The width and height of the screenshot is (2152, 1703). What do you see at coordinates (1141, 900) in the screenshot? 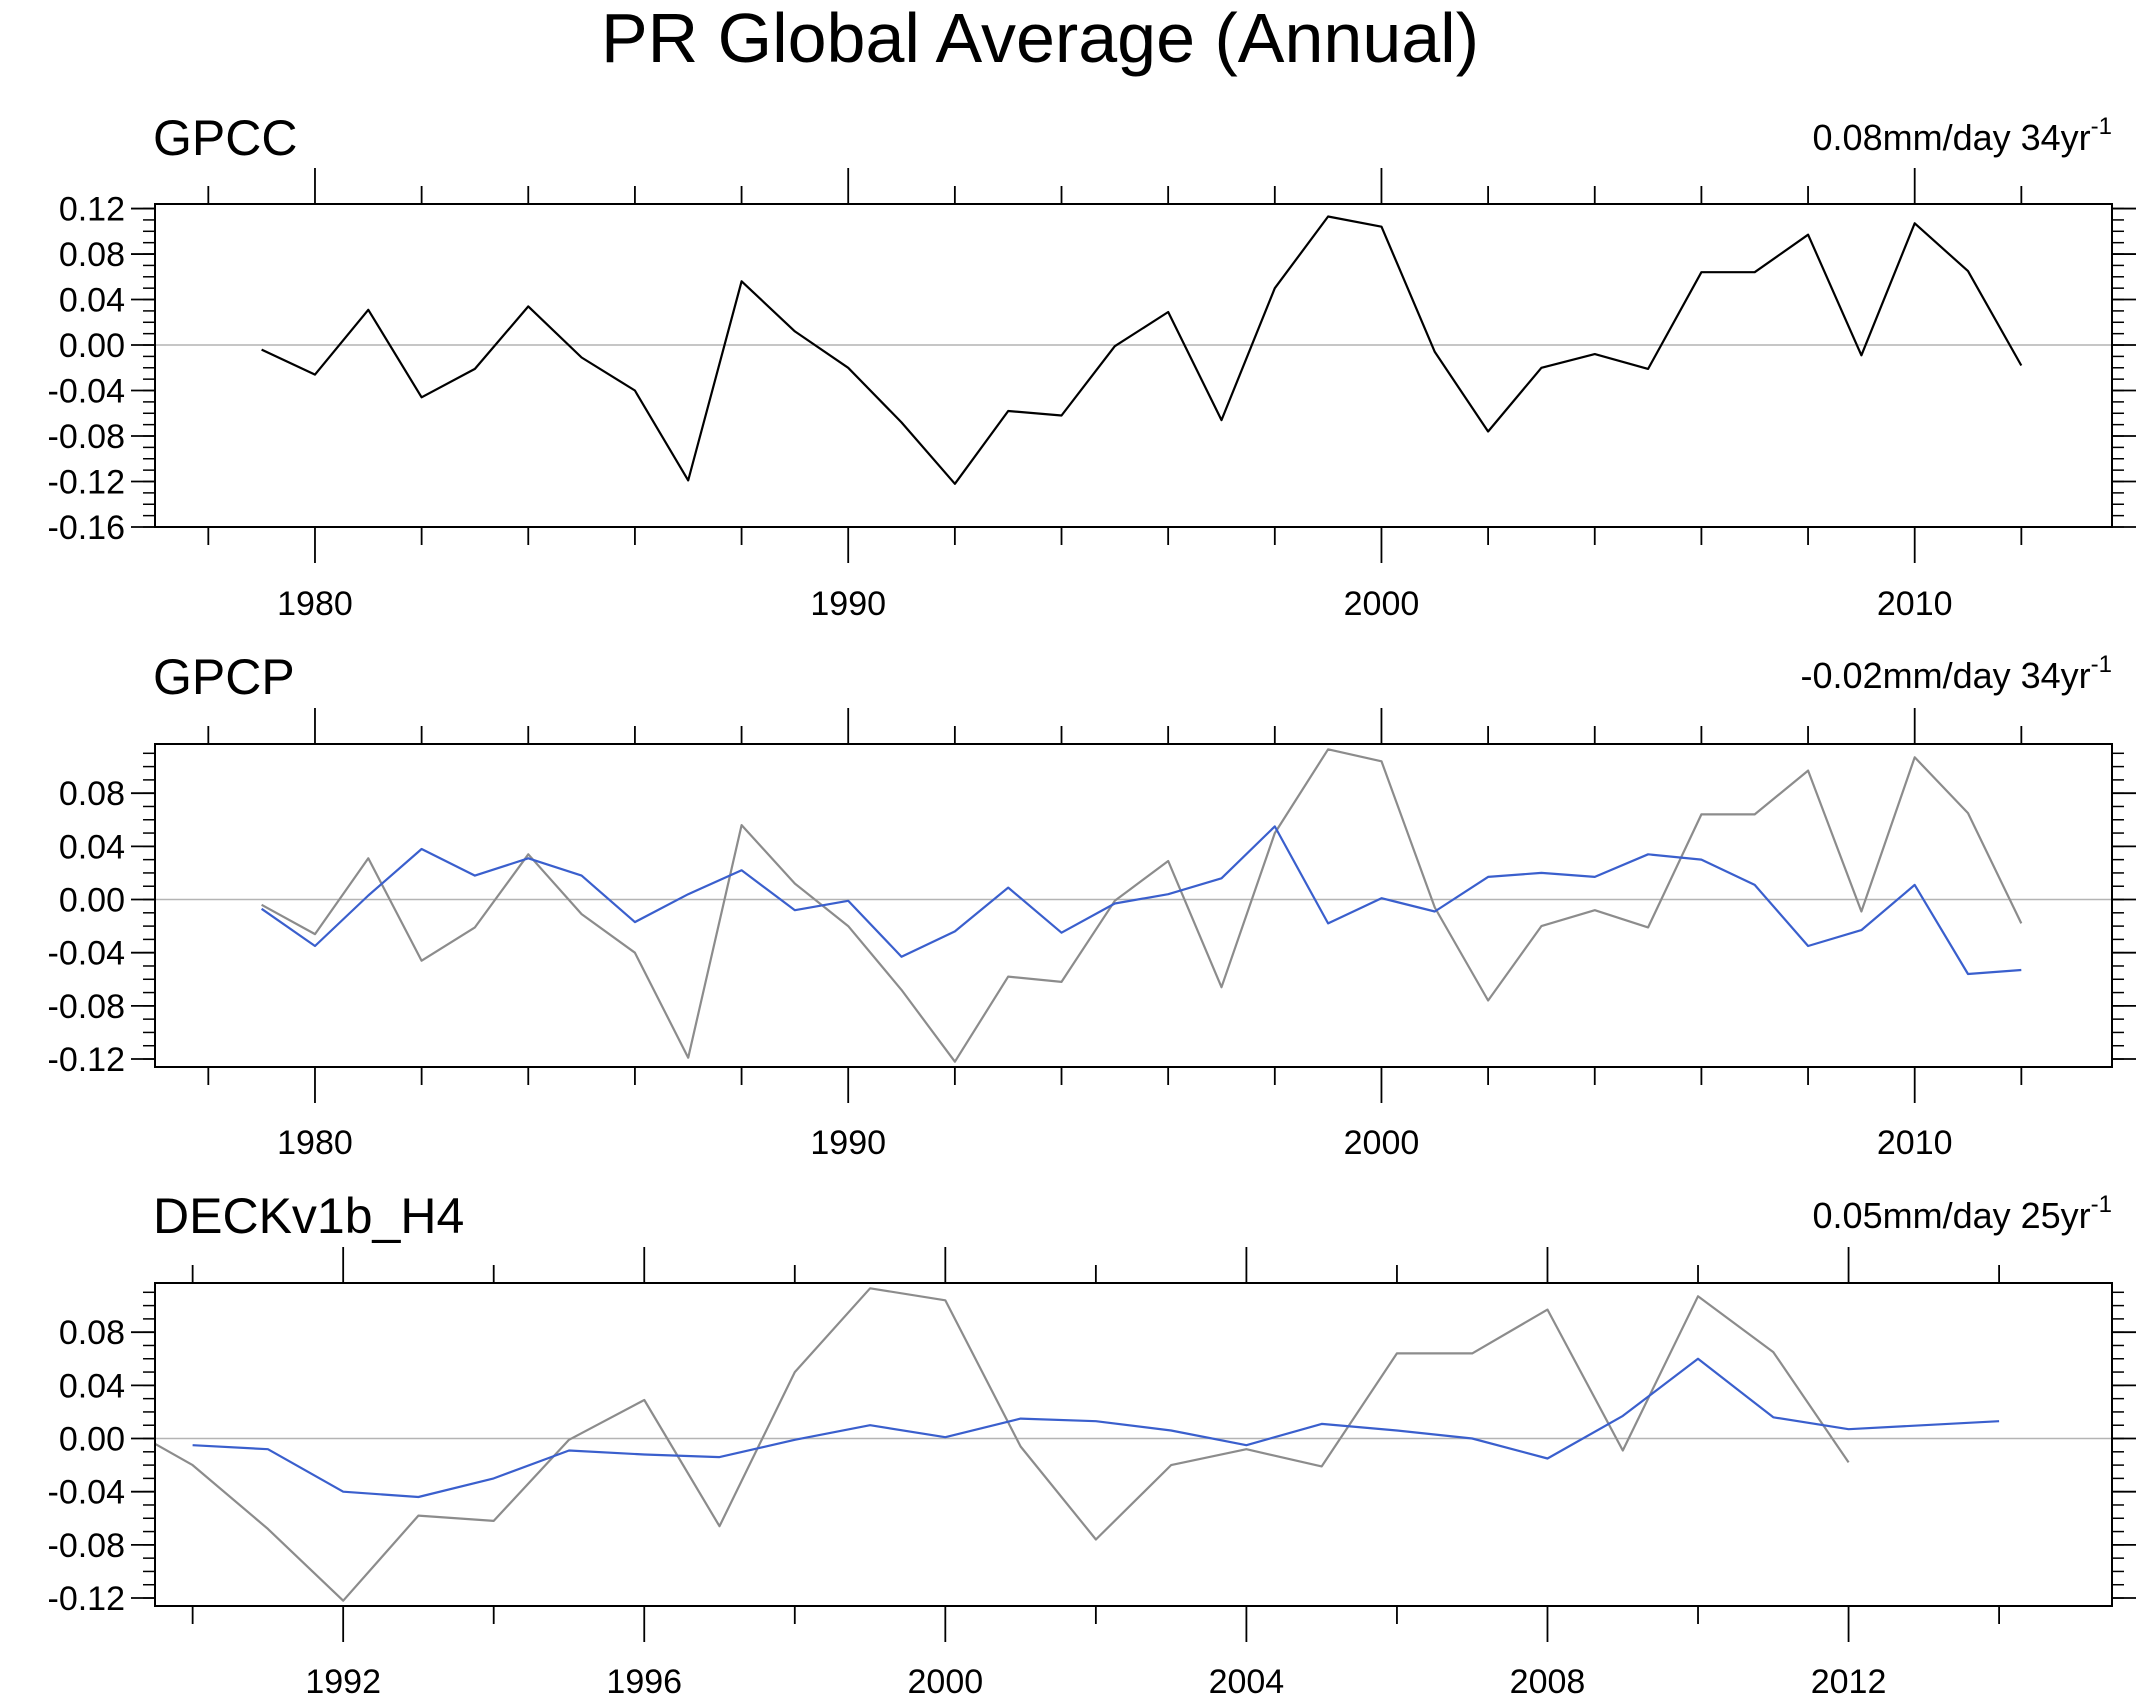
I see `series-line-gpcp-gpcp` at bounding box center [1141, 900].